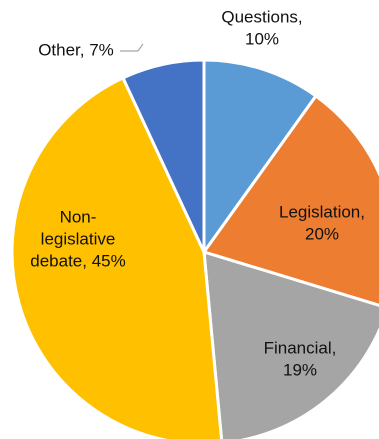 This screenshot has height=439, width=379. I want to click on pie-slice-other, so click(163, 155).